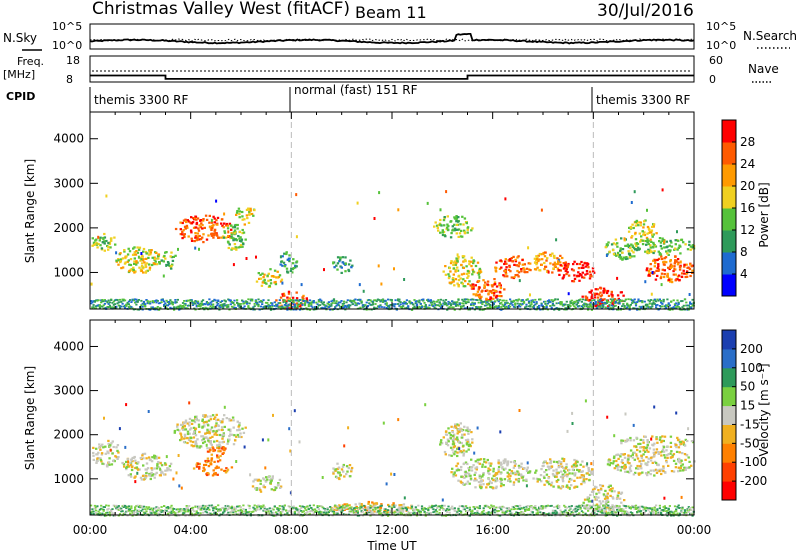 This screenshot has height=554, width=800. What do you see at coordinates (645, 282) in the screenshot?
I see `isolated-echo` at bounding box center [645, 282].